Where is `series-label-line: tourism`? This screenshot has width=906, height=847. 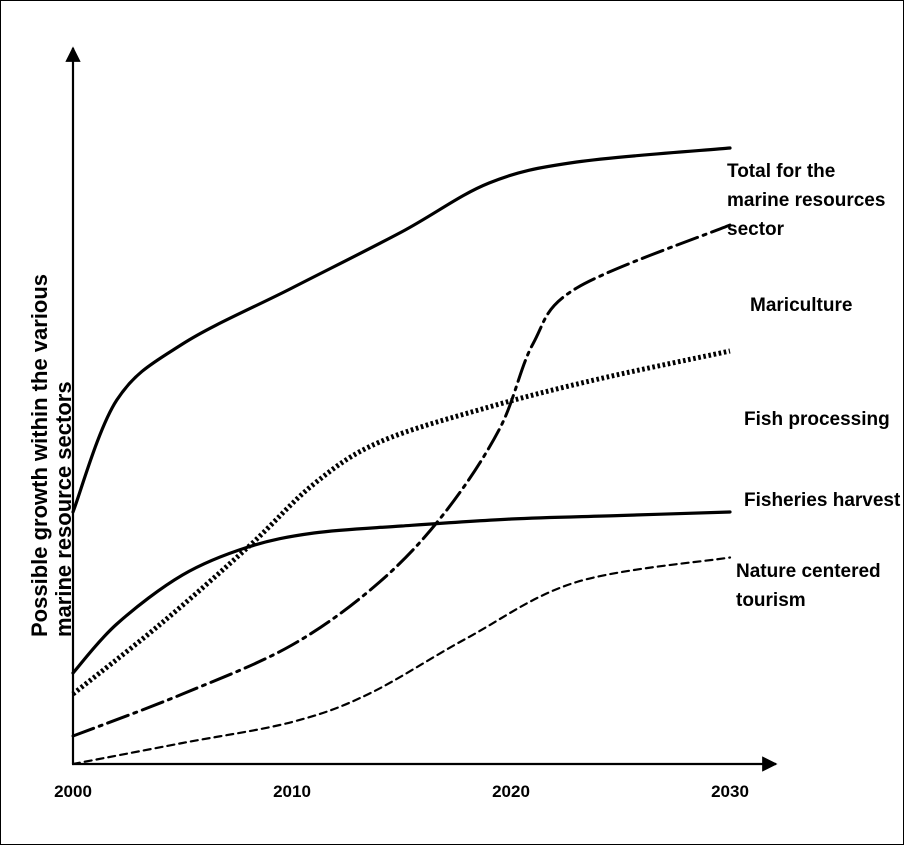
series-label-line: tourism is located at coordinates (771, 600).